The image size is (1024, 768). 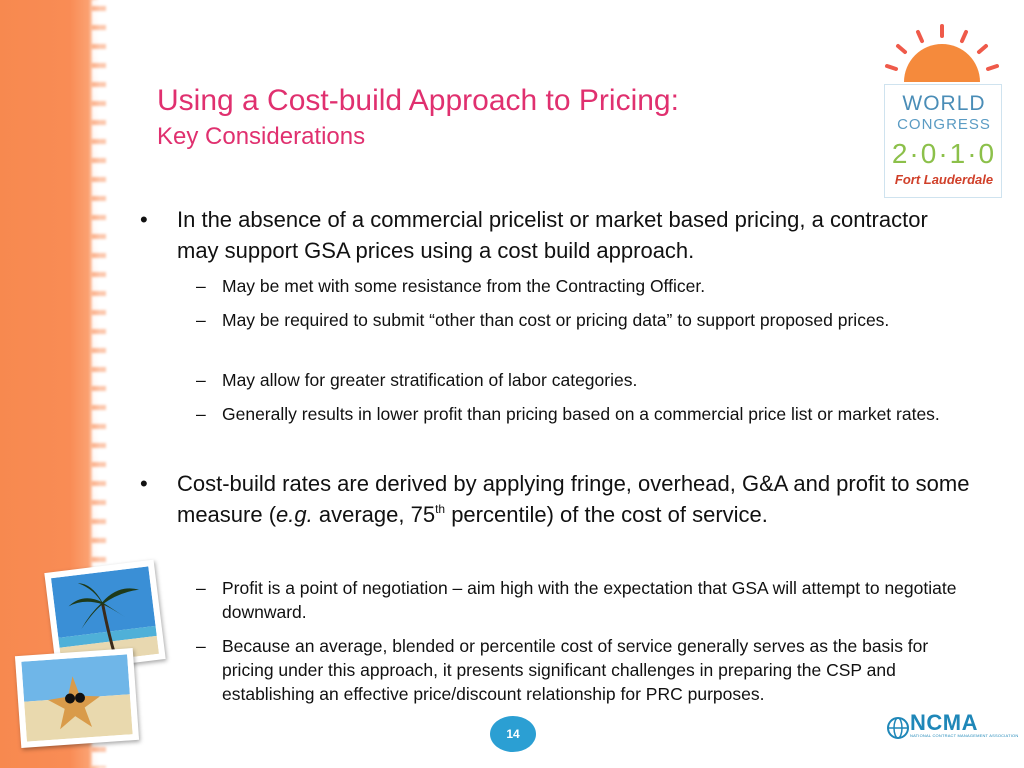 I want to click on logo-world: WORLD, so click(x=944, y=103).